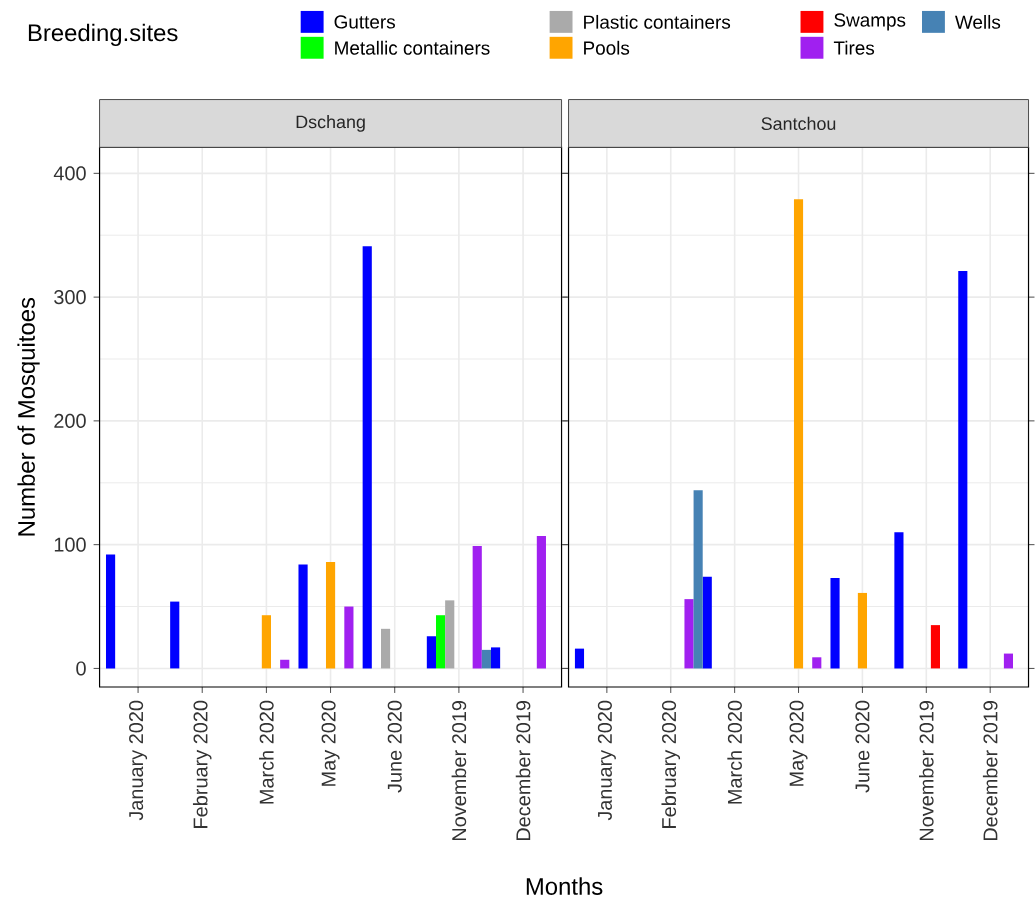 The width and height of the screenshot is (1035, 905). What do you see at coordinates (870, 22) in the screenshot?
I see `legend-label: Swamps` at bounding box center [870, 22].